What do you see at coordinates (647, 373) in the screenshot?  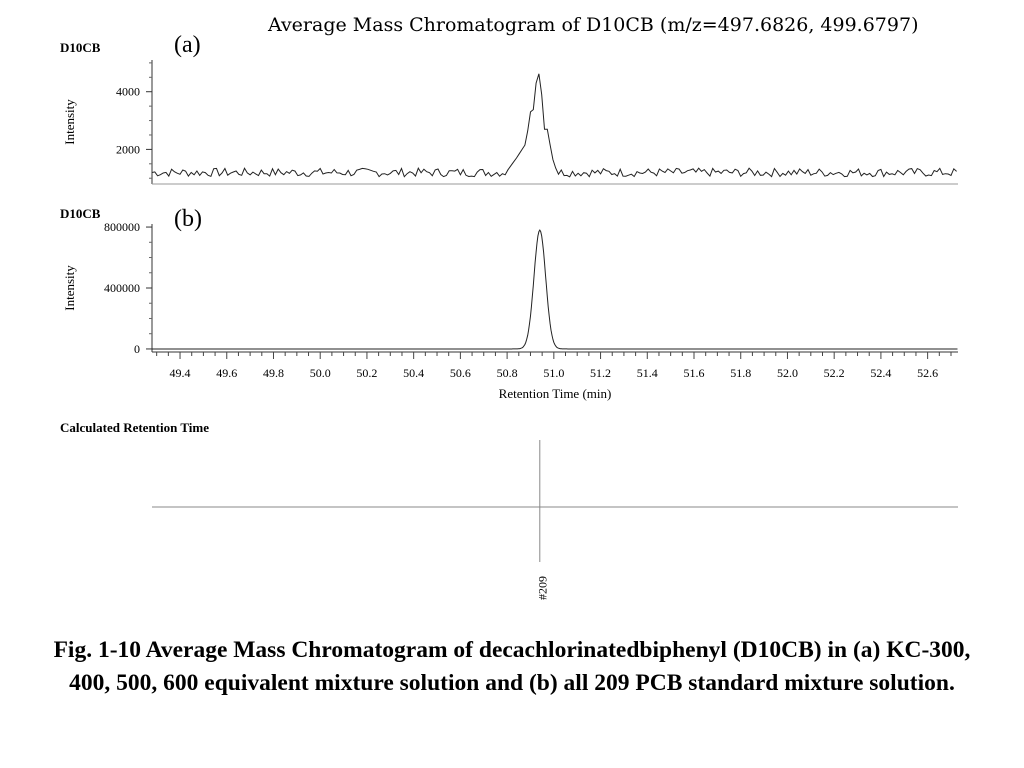 I see `panel-b-xtick-label: 51.4` at bounding box center [647, 373].